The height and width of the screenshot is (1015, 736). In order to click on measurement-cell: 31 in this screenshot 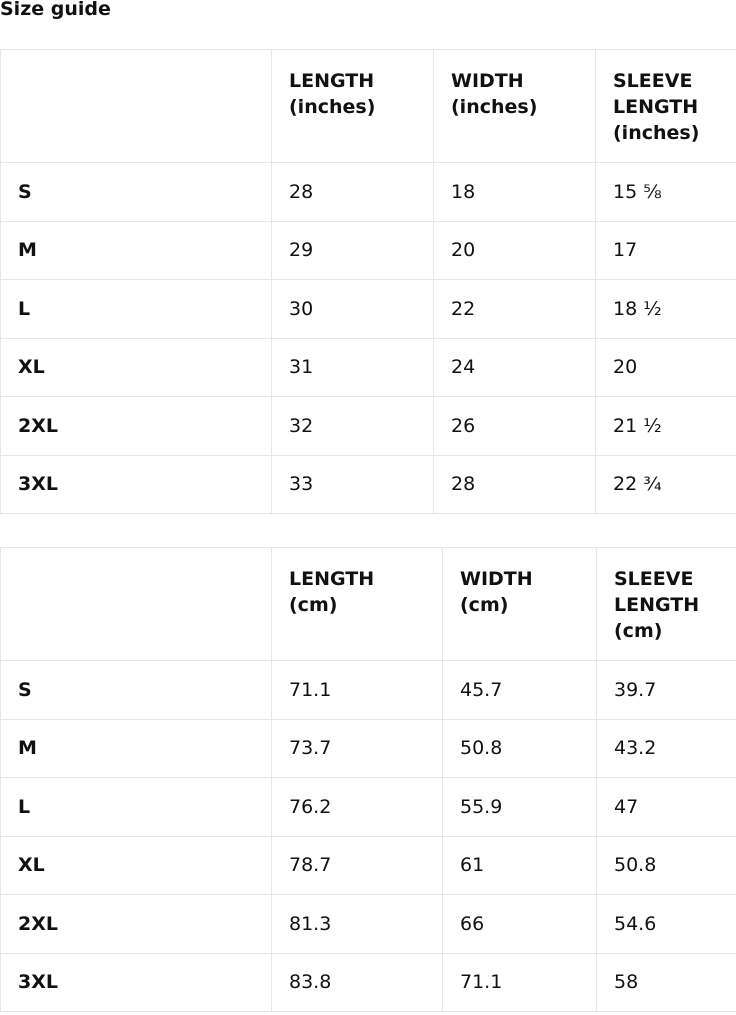, I will do `click(352, 367)`.